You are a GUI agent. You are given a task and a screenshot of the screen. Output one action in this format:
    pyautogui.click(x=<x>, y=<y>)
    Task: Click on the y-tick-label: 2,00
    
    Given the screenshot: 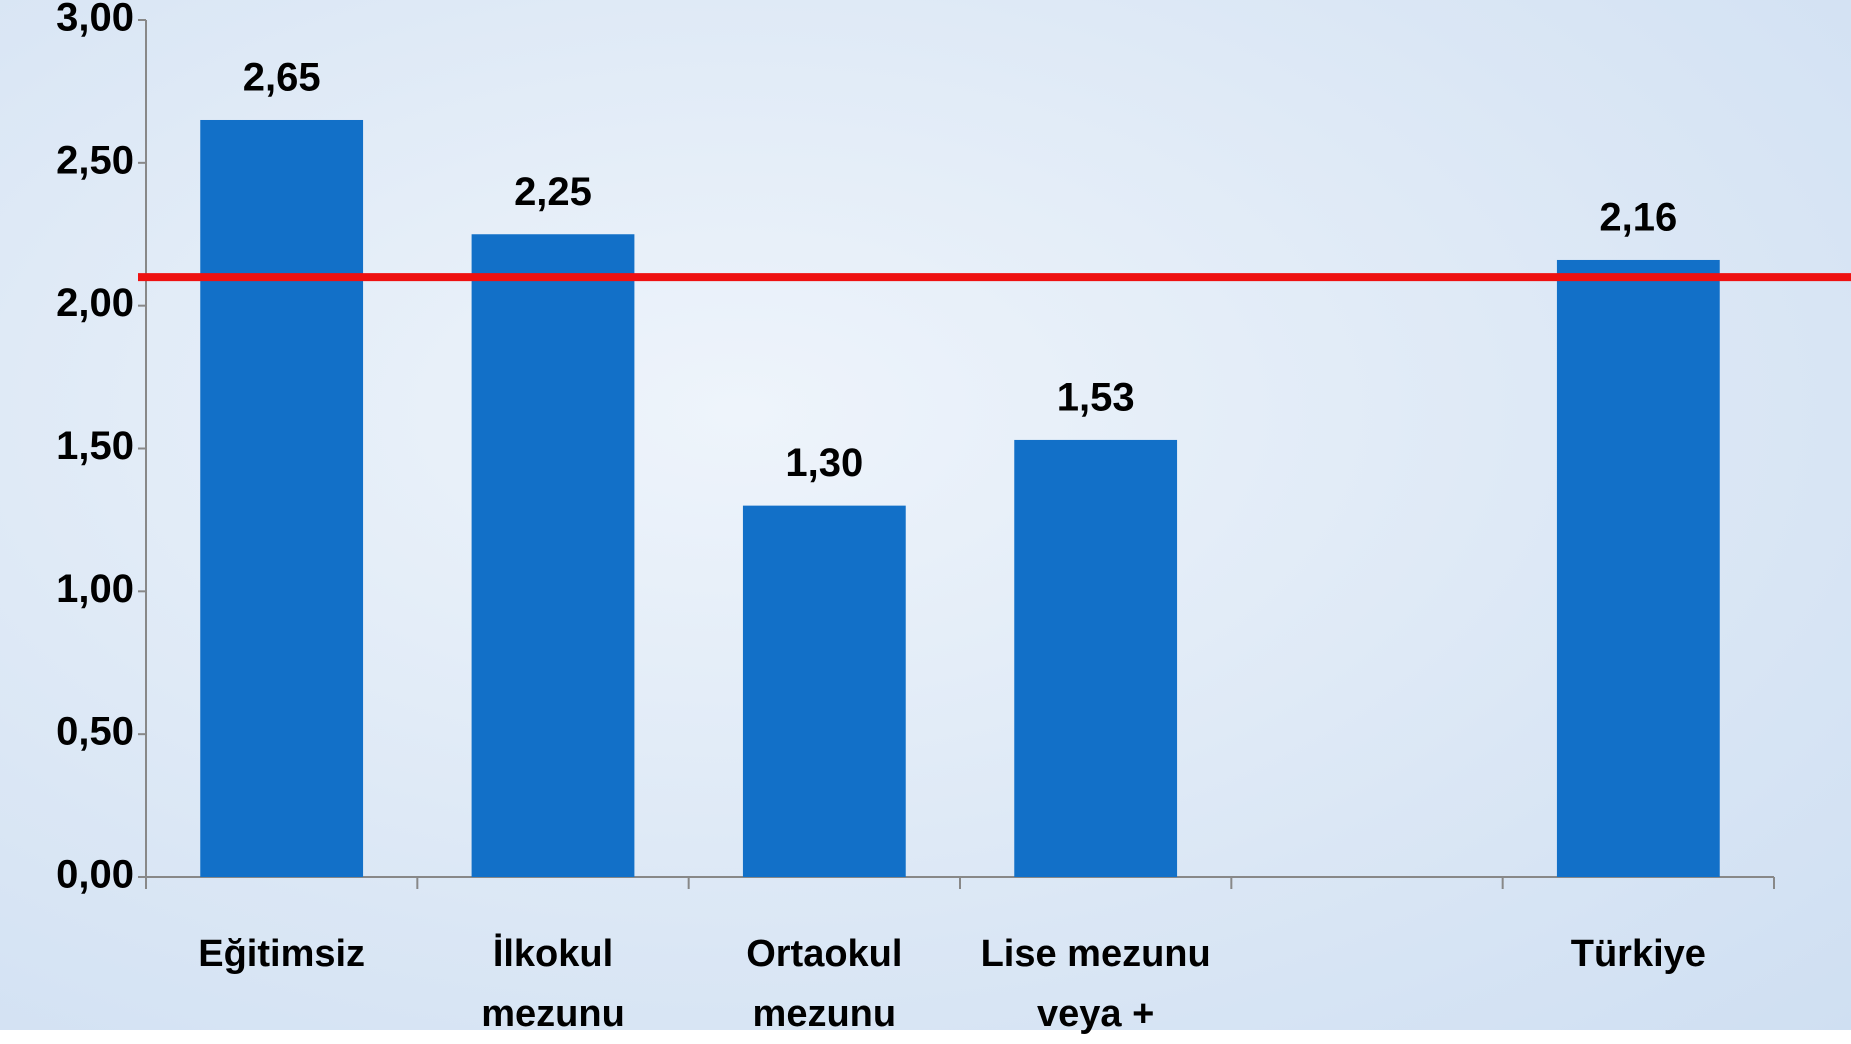 What is the action you would take?
    pyautogui.click(x=95, y=303)
    